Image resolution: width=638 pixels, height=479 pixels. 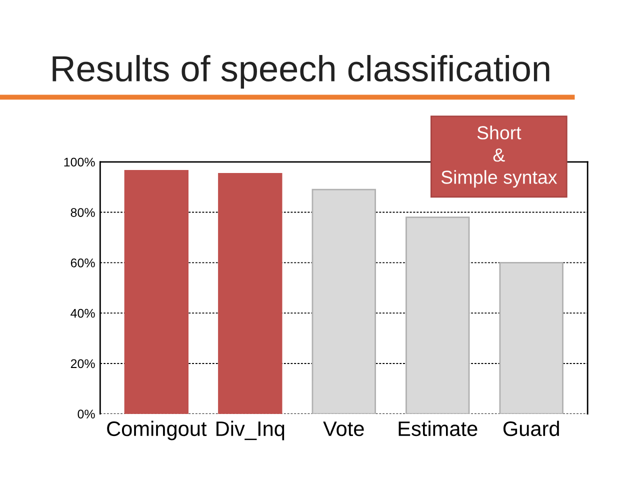 I want to click on y-tick-label: 20%, so click(x=82, y=363).